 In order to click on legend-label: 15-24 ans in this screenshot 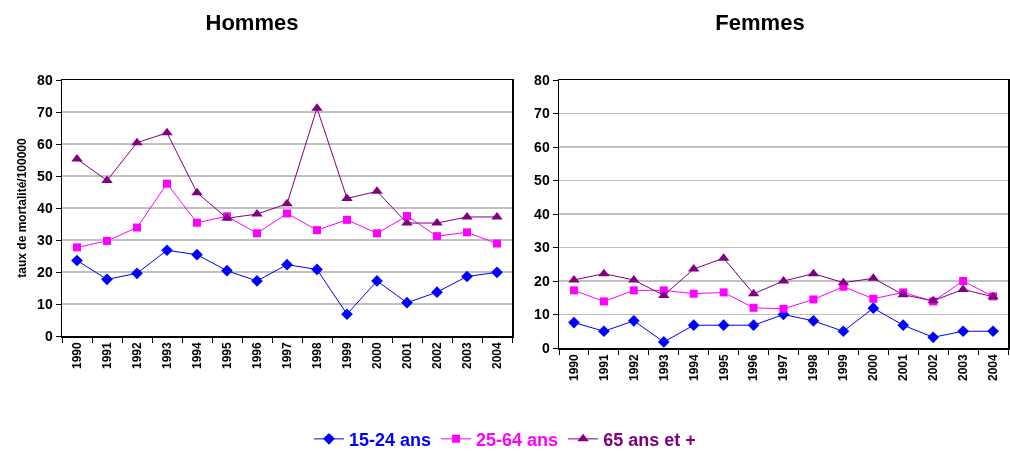, I will do `click(390, 439)`.